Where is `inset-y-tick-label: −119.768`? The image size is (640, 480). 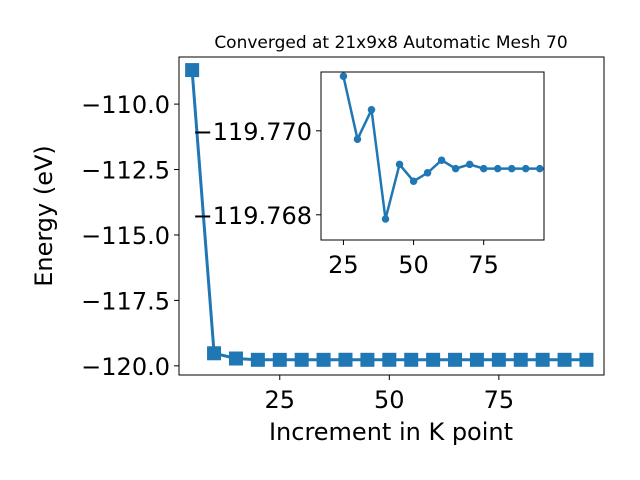 inset-y-tick-label: −119.768 is located at coordinates (252, 216).